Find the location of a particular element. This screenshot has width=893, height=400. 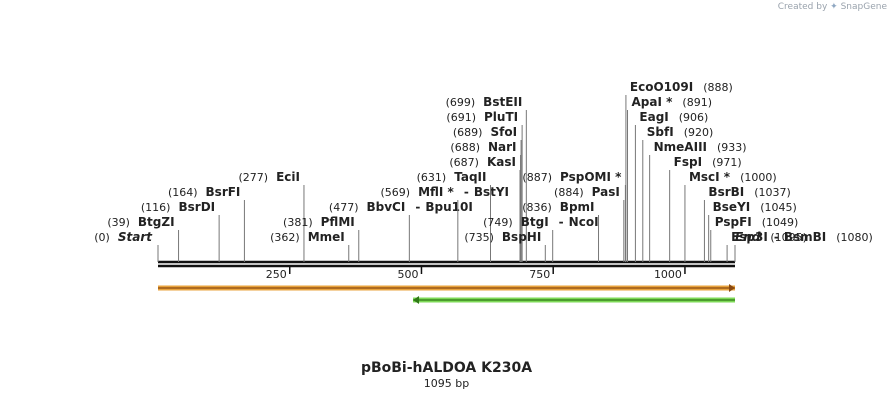

site-name: PspFI is located at coordinates (733, 222).